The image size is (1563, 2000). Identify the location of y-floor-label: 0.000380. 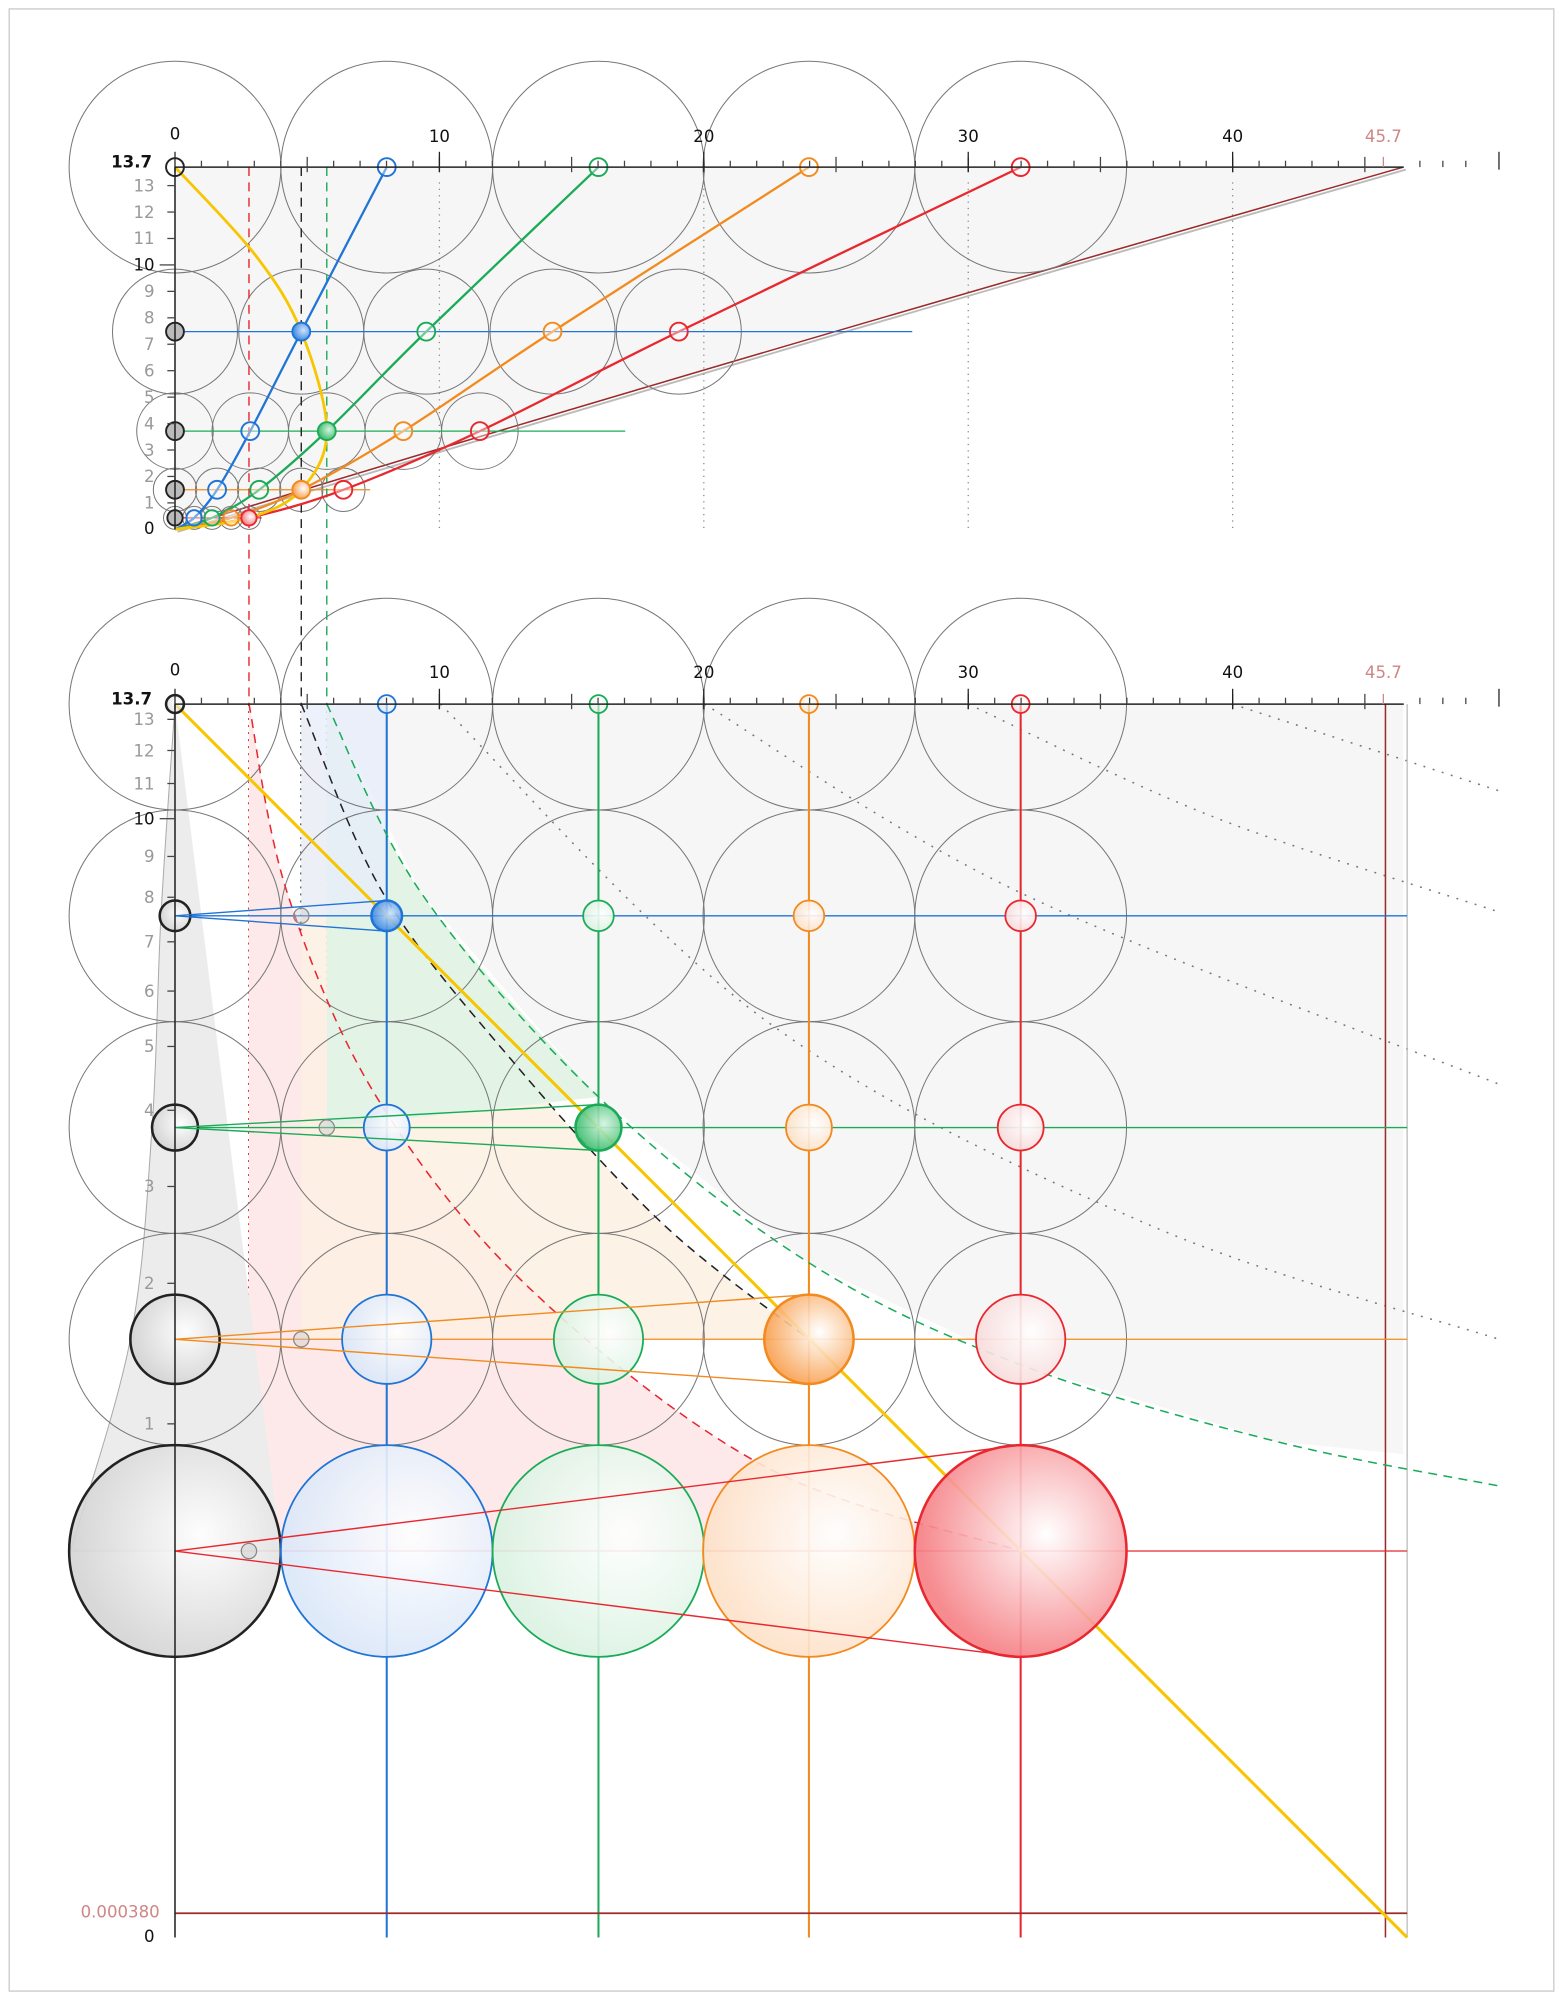
(120, 1912).